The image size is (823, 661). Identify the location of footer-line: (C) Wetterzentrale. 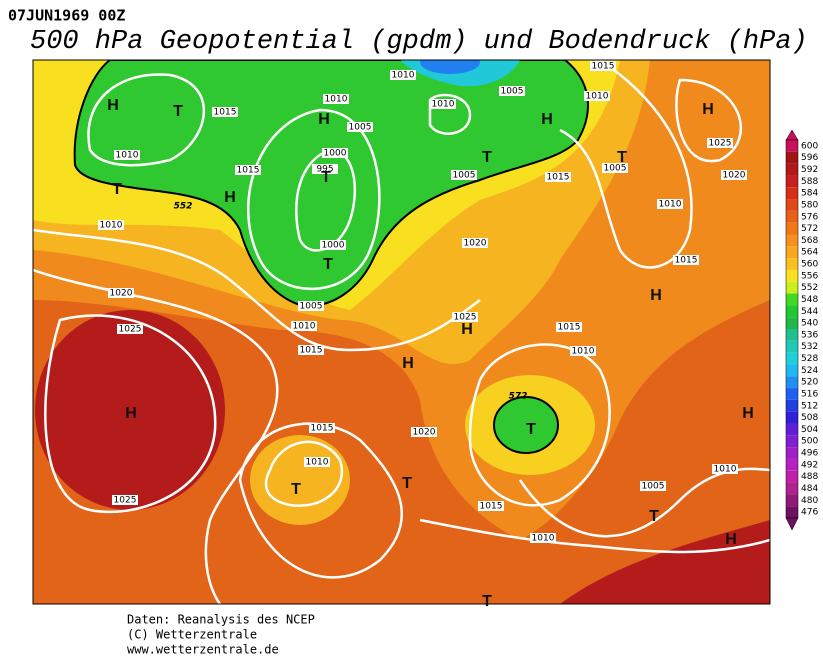
(192, 635).